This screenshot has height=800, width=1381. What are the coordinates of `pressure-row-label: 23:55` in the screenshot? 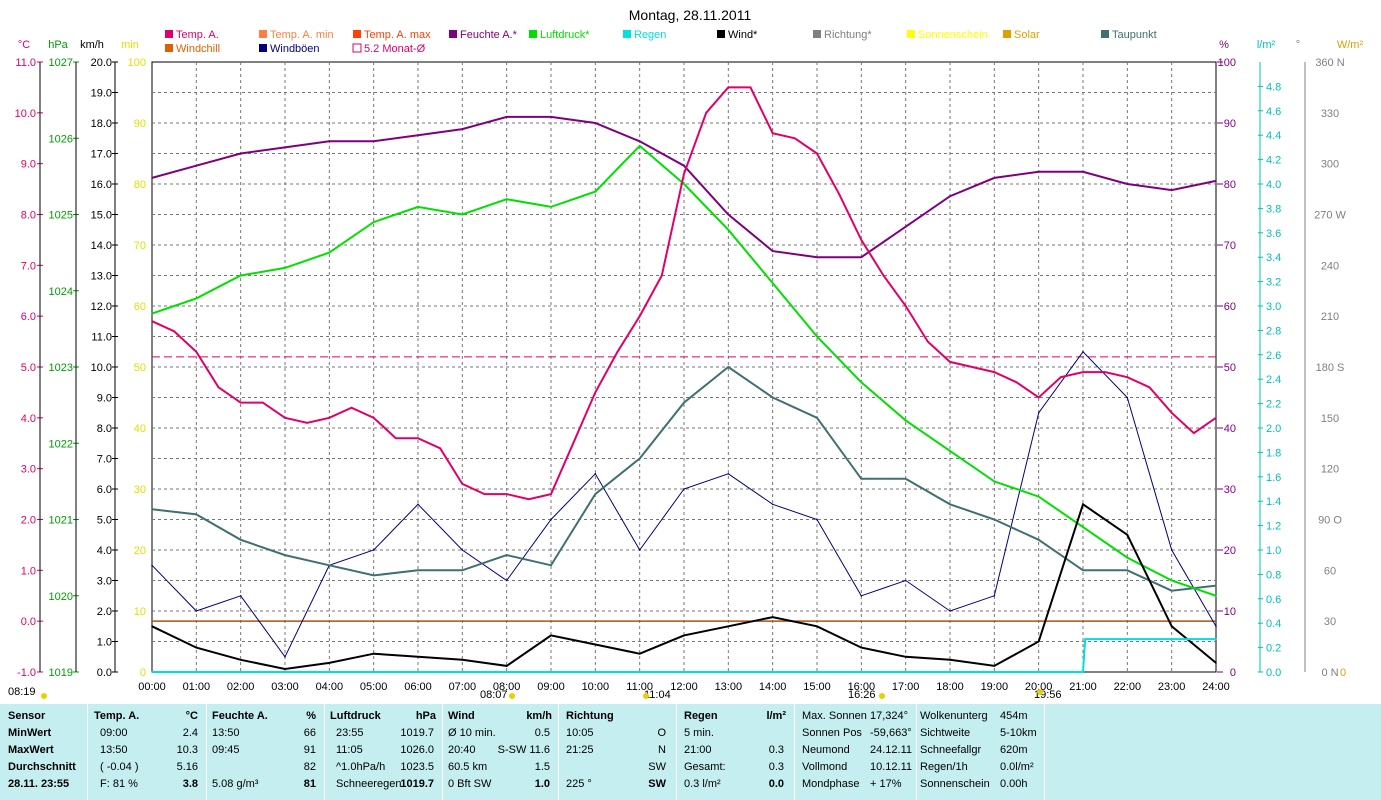 It's located at (350, 733).